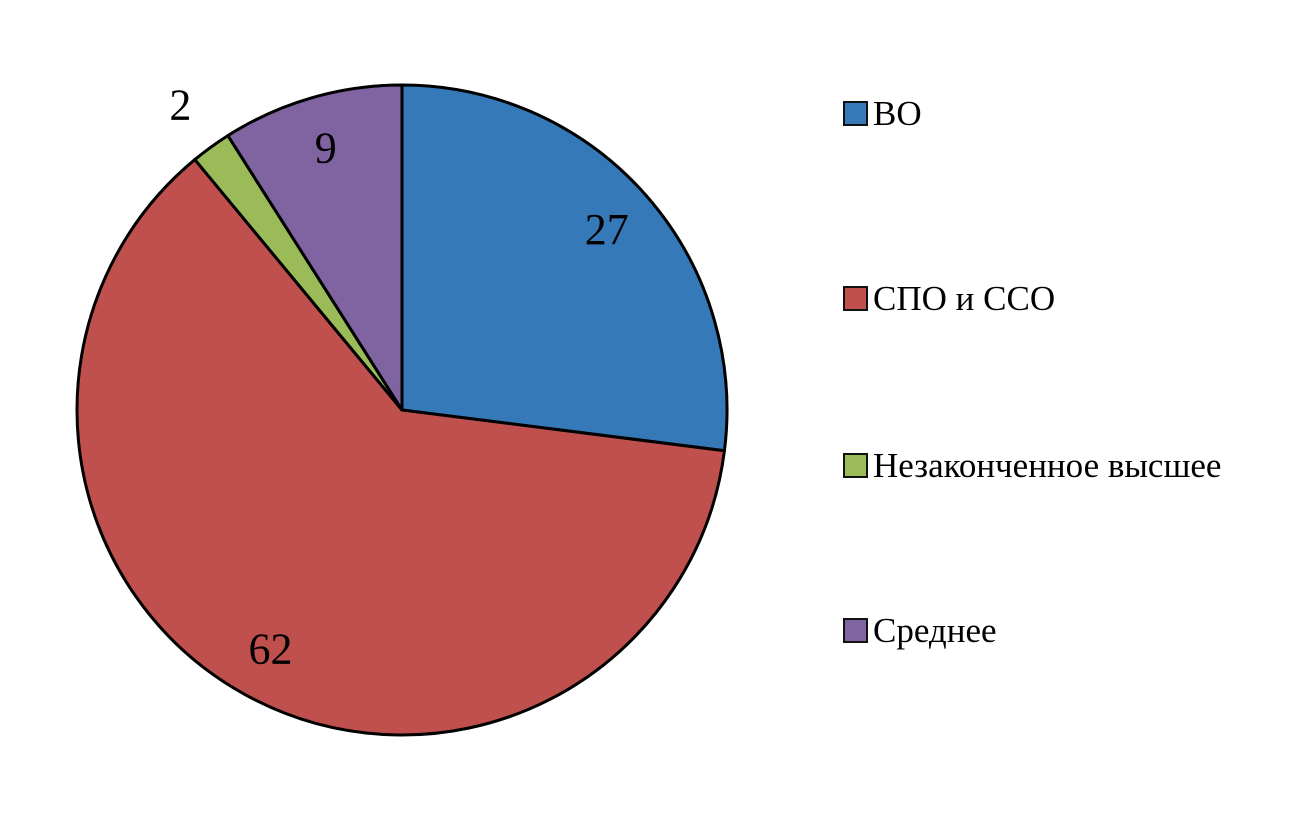  Describe the element at coordinates (271, 649) in the screenshot. I see `slice-value-label-1: 62` at that location.